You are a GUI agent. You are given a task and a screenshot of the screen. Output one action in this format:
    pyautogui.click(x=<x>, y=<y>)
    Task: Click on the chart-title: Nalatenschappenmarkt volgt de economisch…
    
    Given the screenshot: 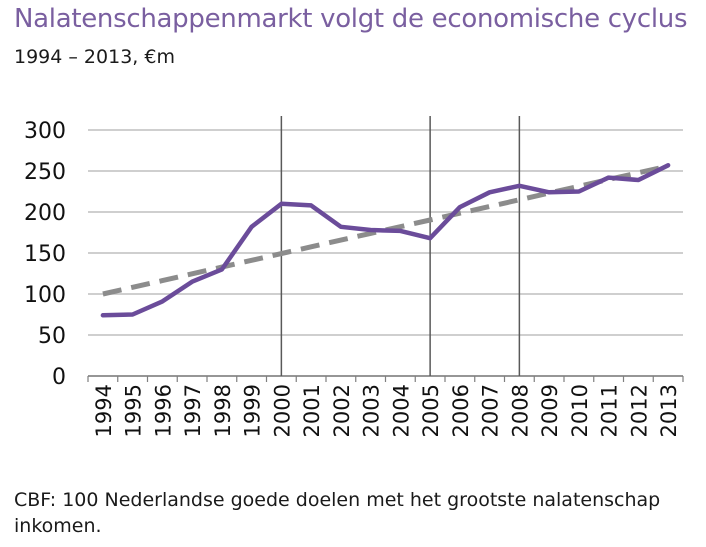 What is the action you would take?
    pyautogui.click(x=351, y=19)
    